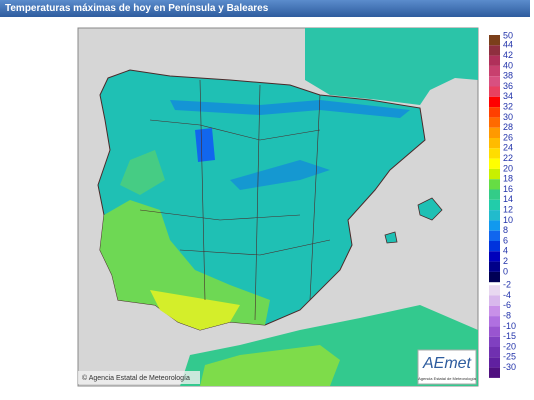  I want to click on legend-label: -25, so click(509, 357).